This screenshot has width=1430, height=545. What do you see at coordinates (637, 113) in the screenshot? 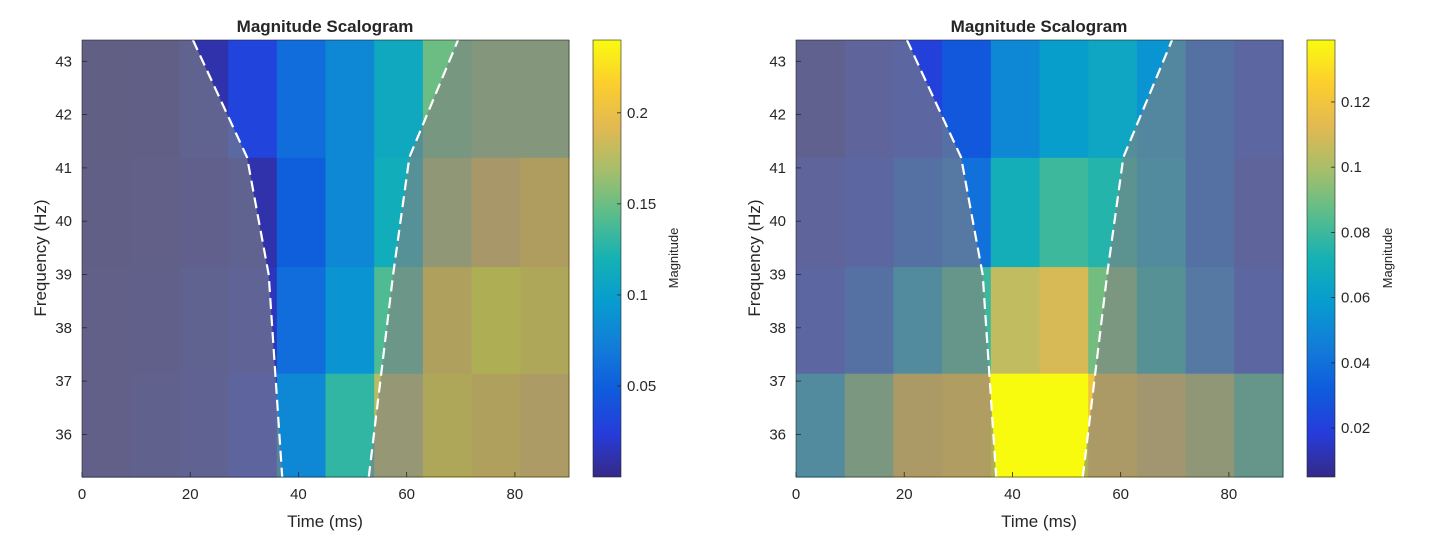
I see `colorbar-tick-label: 0.2` at bounding box center [637, 113].